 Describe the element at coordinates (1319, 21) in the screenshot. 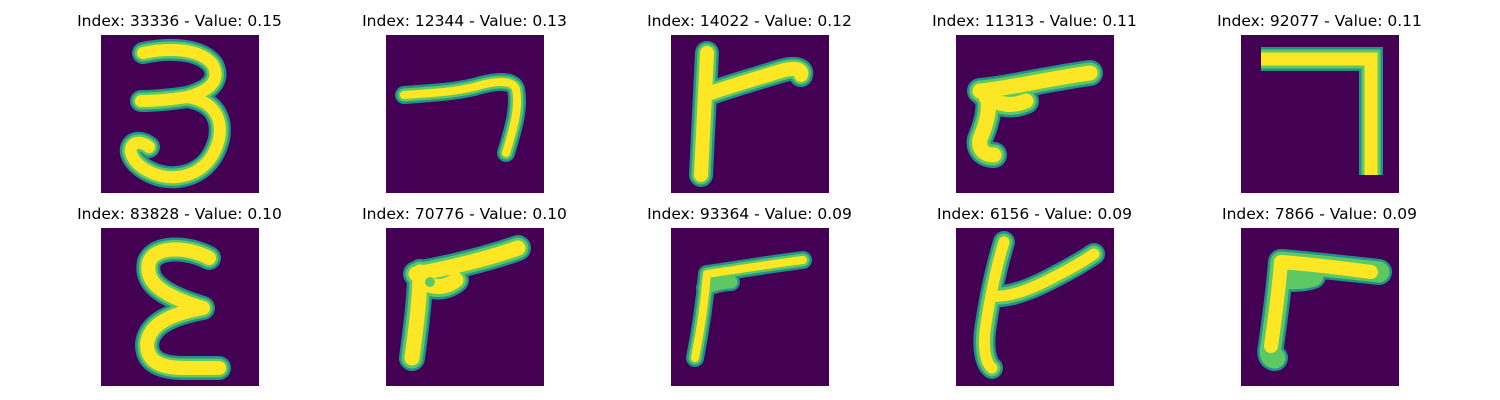

I see `cell-title: Index: 92077 - Value: 0.11` at that location.